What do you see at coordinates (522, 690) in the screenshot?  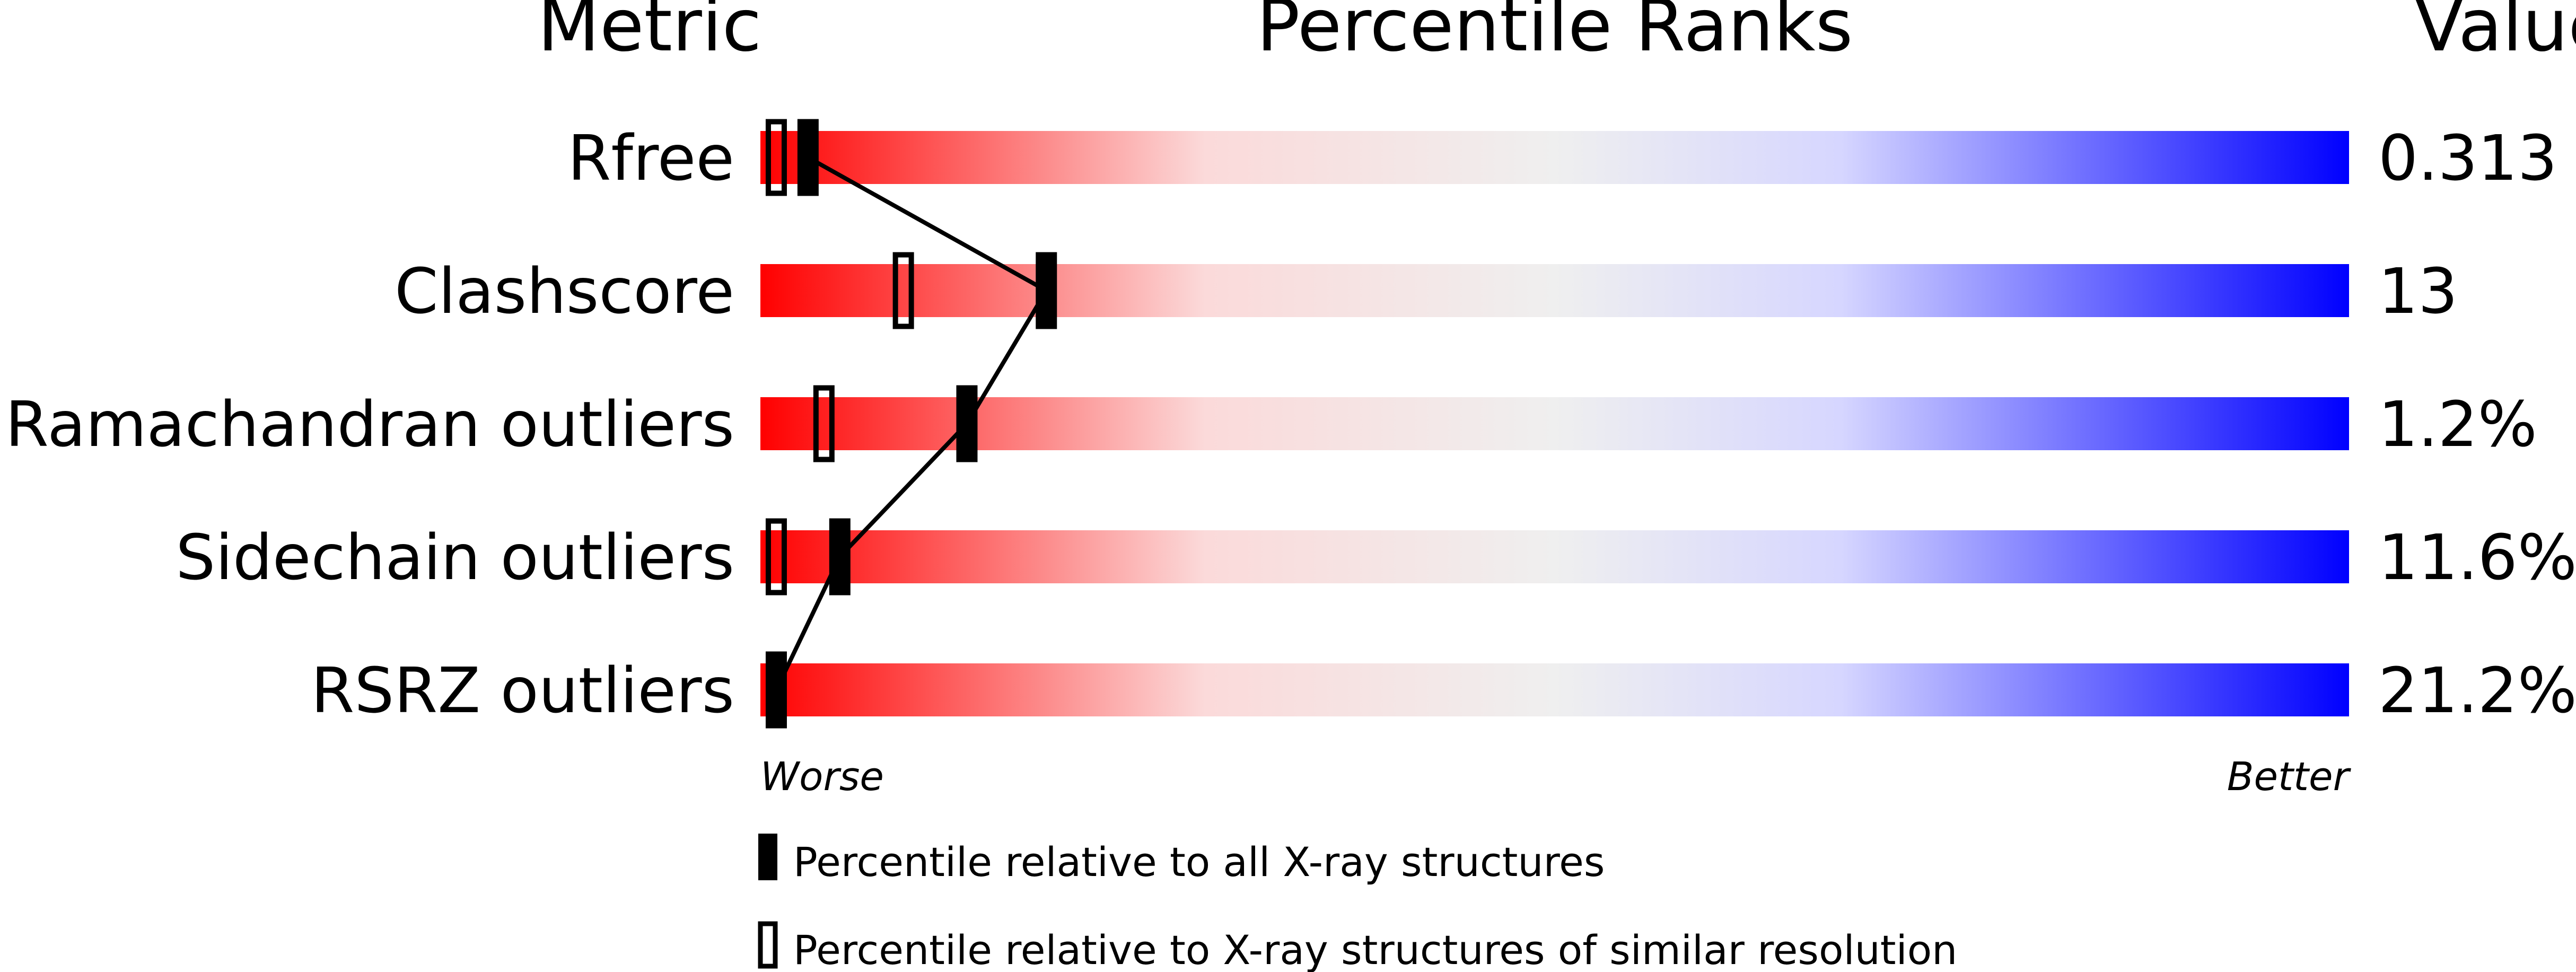 I see `metric-label: RSRZ outliers` at bounding box center [522, 690].